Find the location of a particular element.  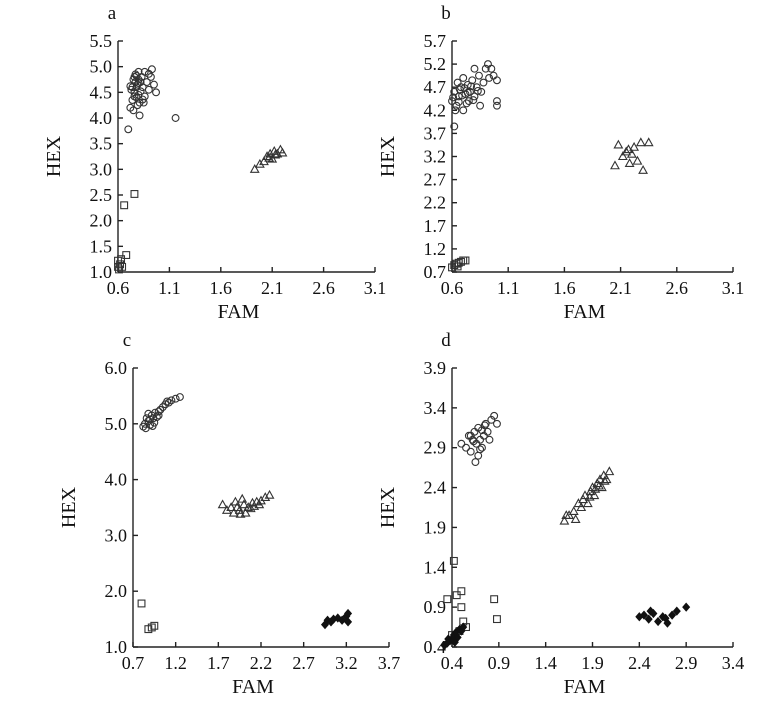

x-tick-label: 2.9 is located at coordinates (686, 663).